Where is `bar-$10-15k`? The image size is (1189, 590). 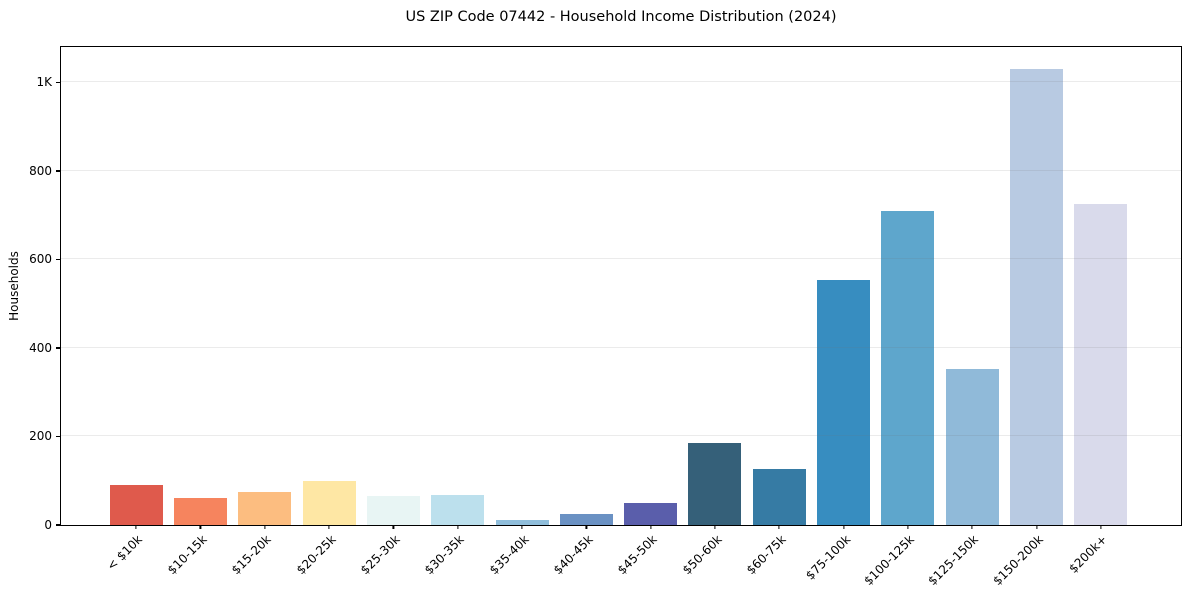 bar-$10-15k is located at coordinates (200, 511).